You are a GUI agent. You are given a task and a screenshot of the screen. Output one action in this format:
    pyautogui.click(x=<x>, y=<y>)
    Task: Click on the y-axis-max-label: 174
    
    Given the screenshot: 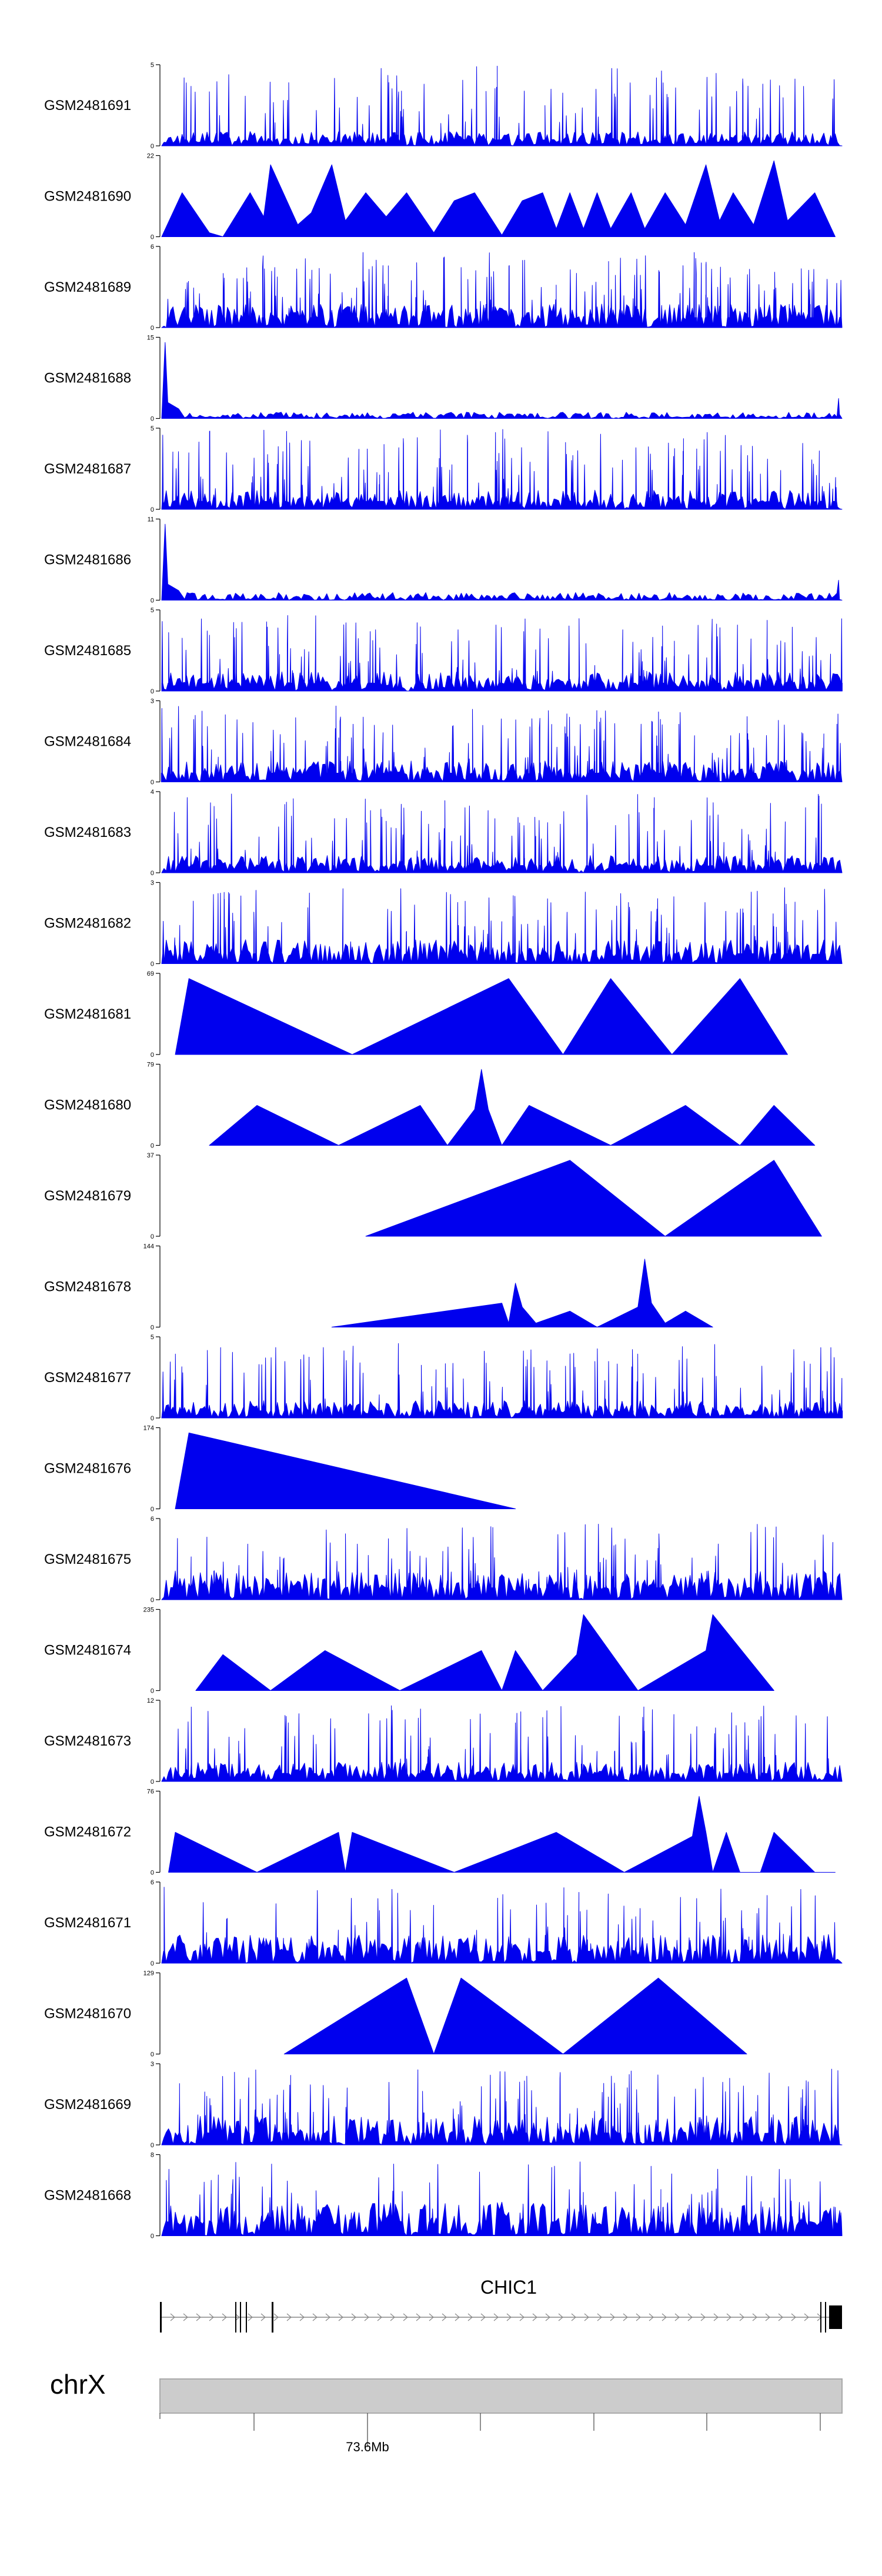 What is the action you would take?
    pyautogui.click(x=148, y=1428)
    